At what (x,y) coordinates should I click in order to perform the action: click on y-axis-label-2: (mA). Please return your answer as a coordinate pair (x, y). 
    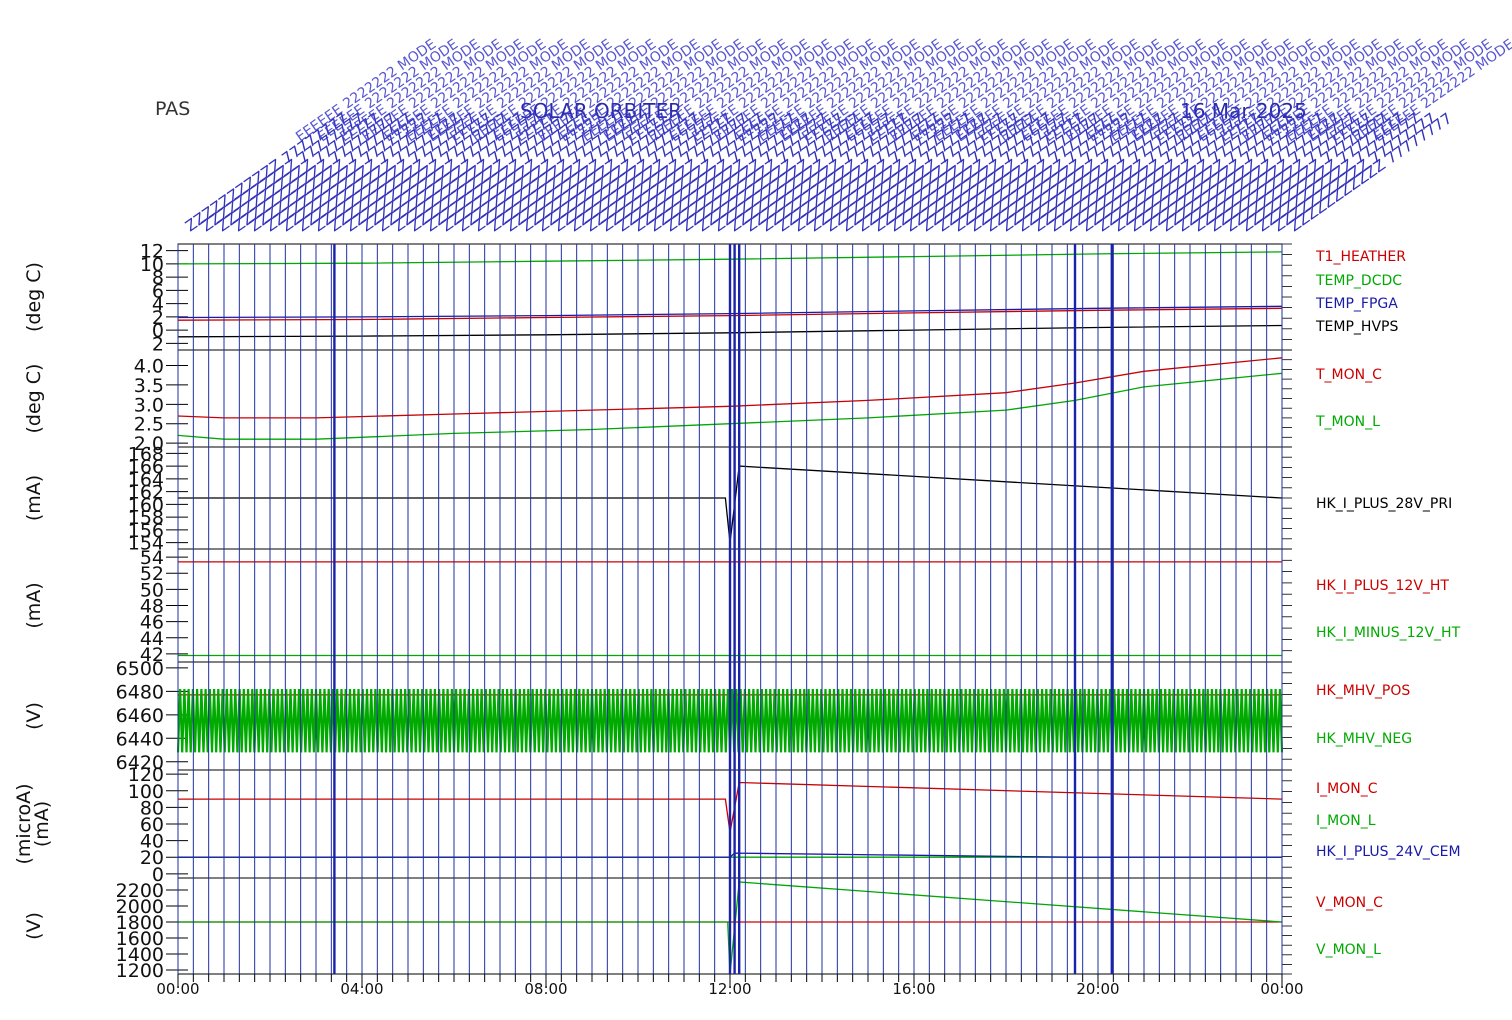
    Looking at the image, I should click on (42, 824).